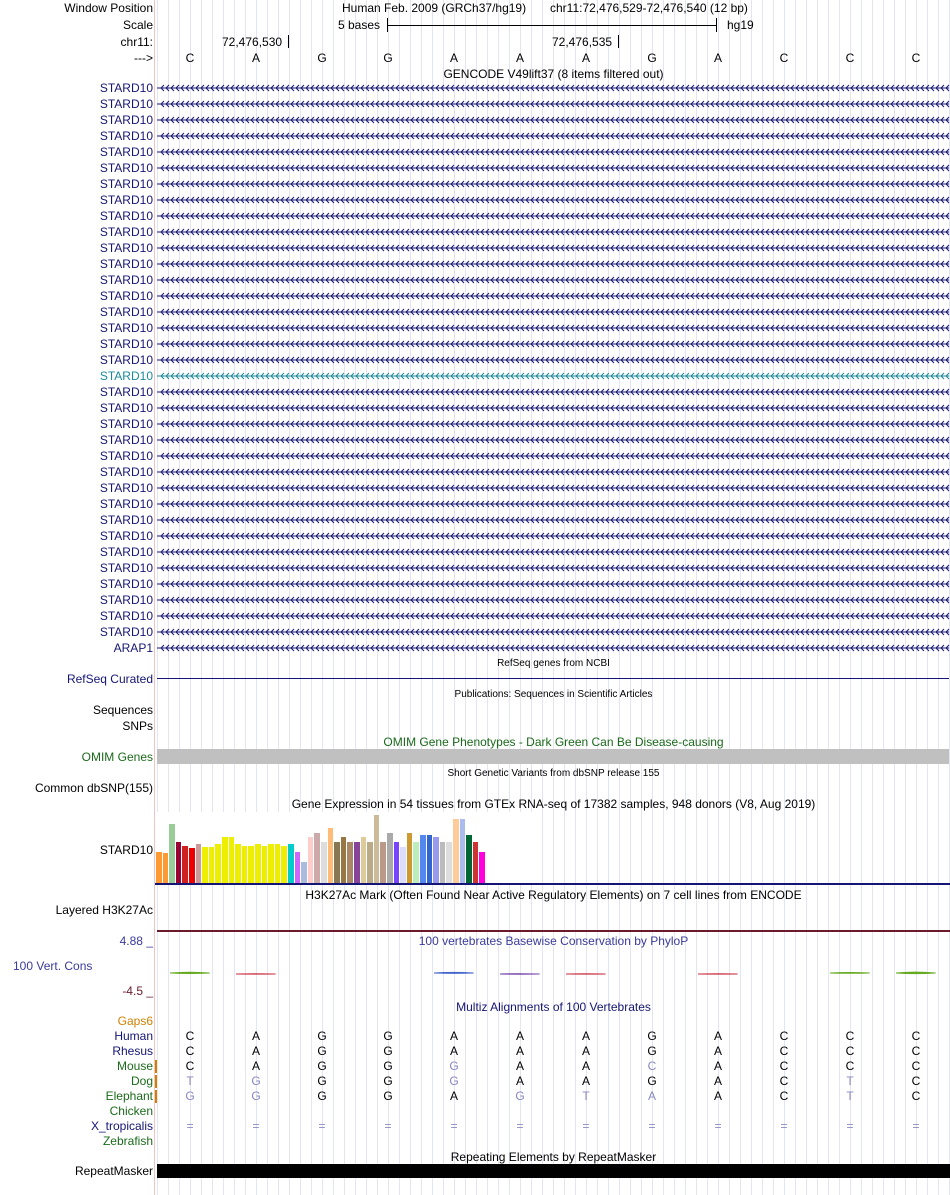 The image size is (950, 1195). Describe the element at coordinates (133, 1036) in the screenshot. I see `species-label: Human` at that location.